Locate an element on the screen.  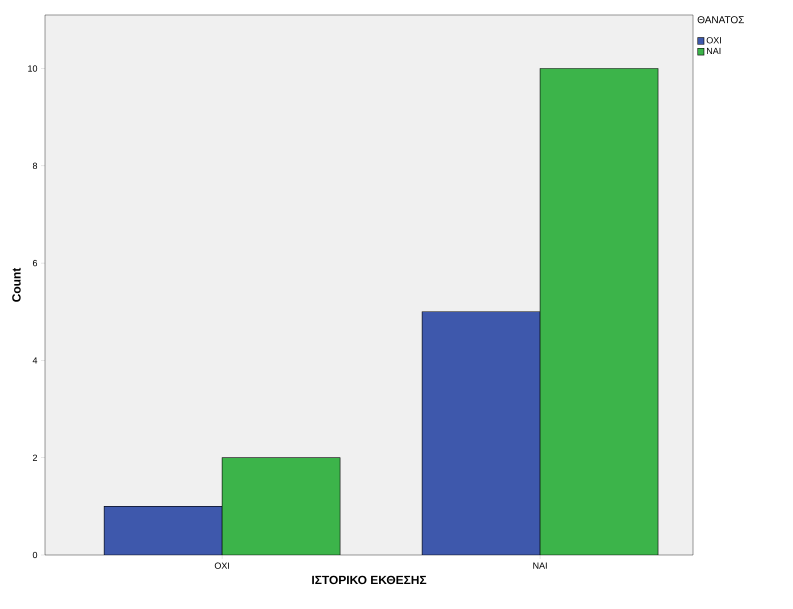
y-axis-title: Count is located at coordinates (16, 285).